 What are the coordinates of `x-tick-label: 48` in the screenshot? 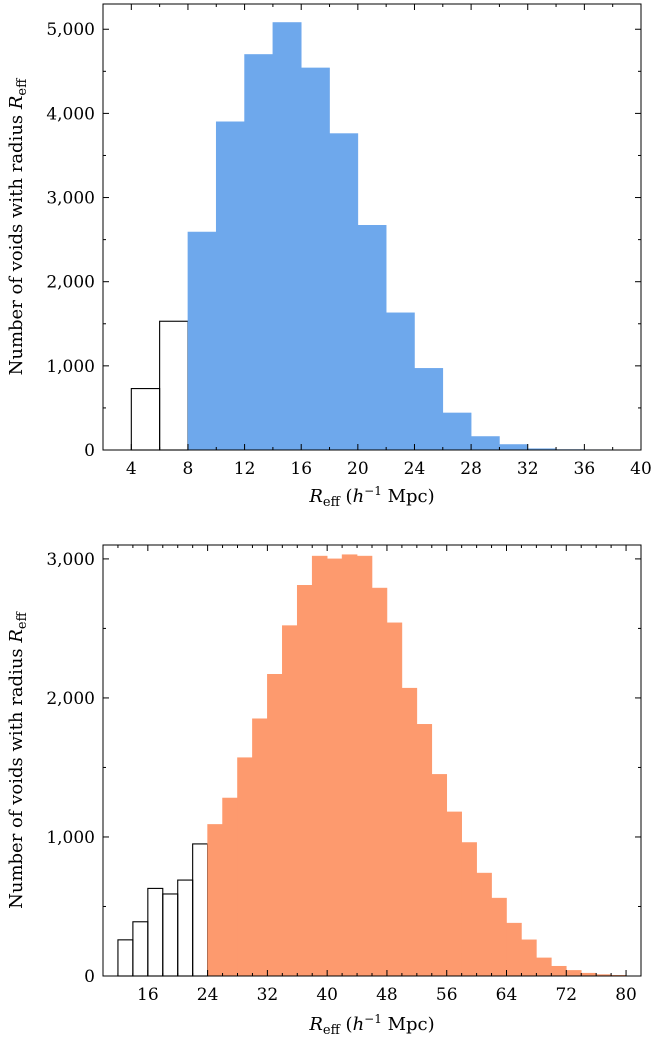 It's located at (387, 995).